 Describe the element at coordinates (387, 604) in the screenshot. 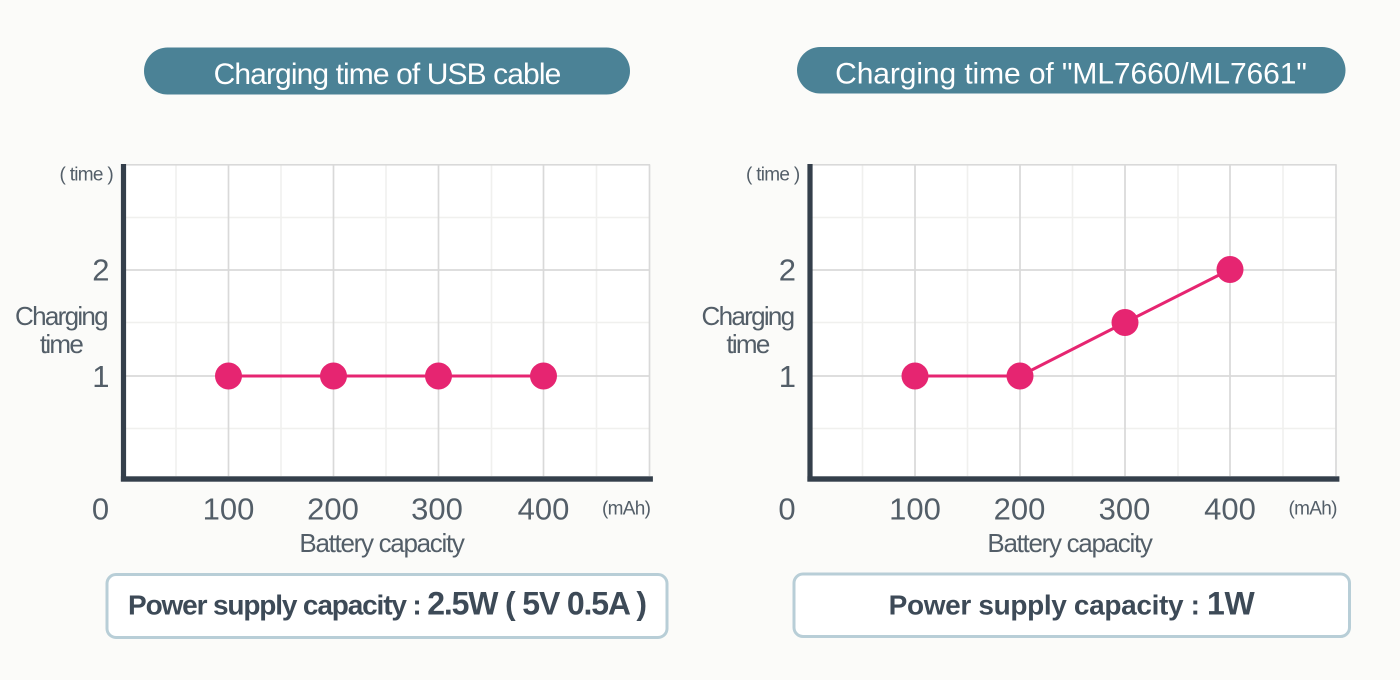

I see `svg-text:Power supply capacity : 2.5W (: Power supply capacity : 2.5W ( 5V 0.5A )` at that location.